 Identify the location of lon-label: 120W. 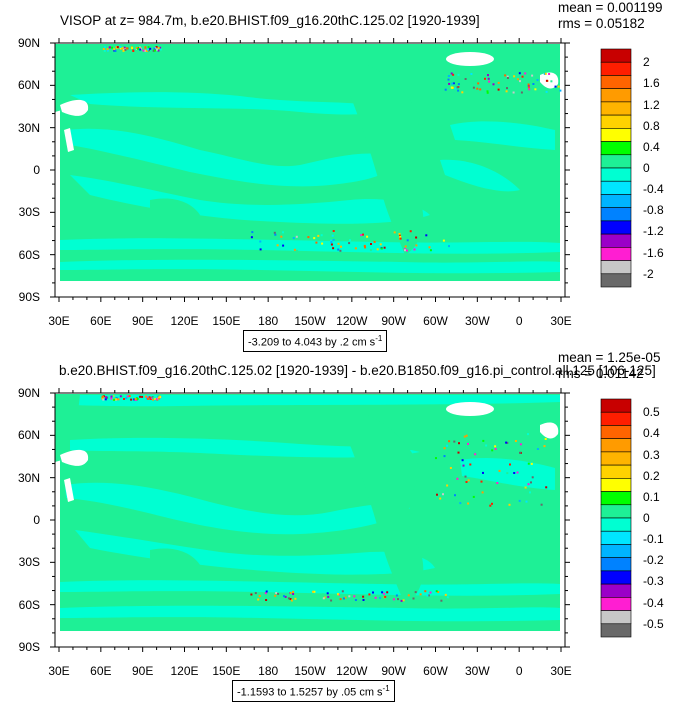
(352, 671).